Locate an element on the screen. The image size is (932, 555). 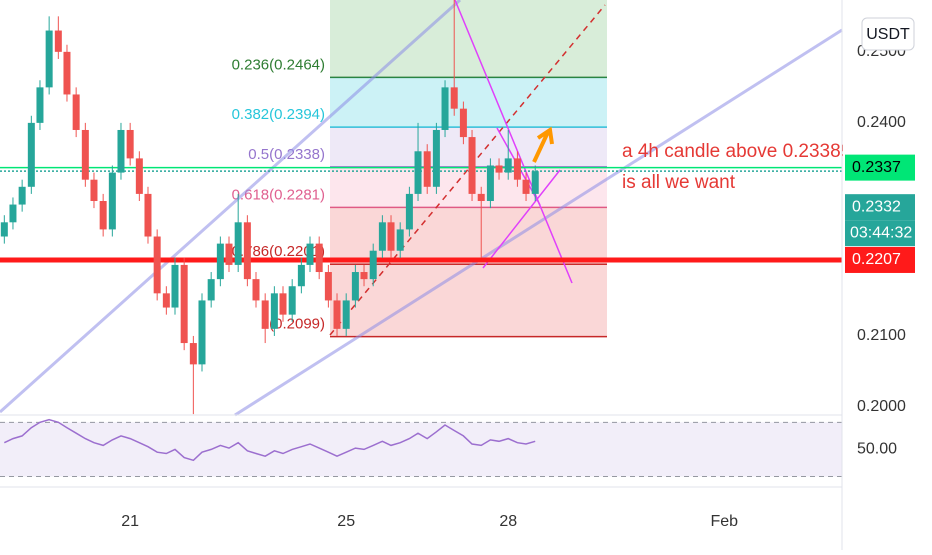
fib-label: 0.786(0.2201) is located at coordinates (278, 251).